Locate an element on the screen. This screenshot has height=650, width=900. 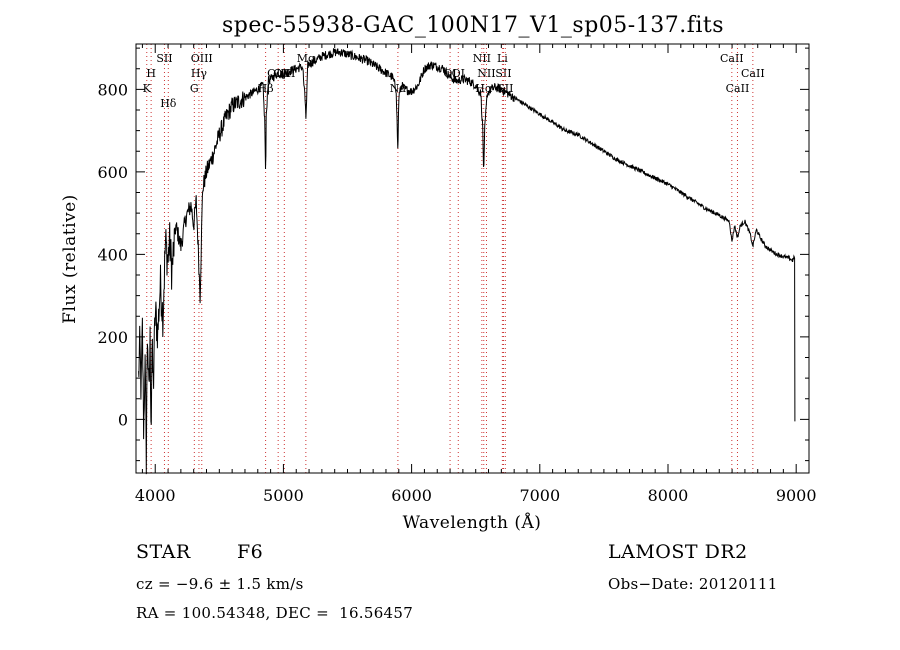
x-tick-label: 8000 is located at coordinates (668, 495).